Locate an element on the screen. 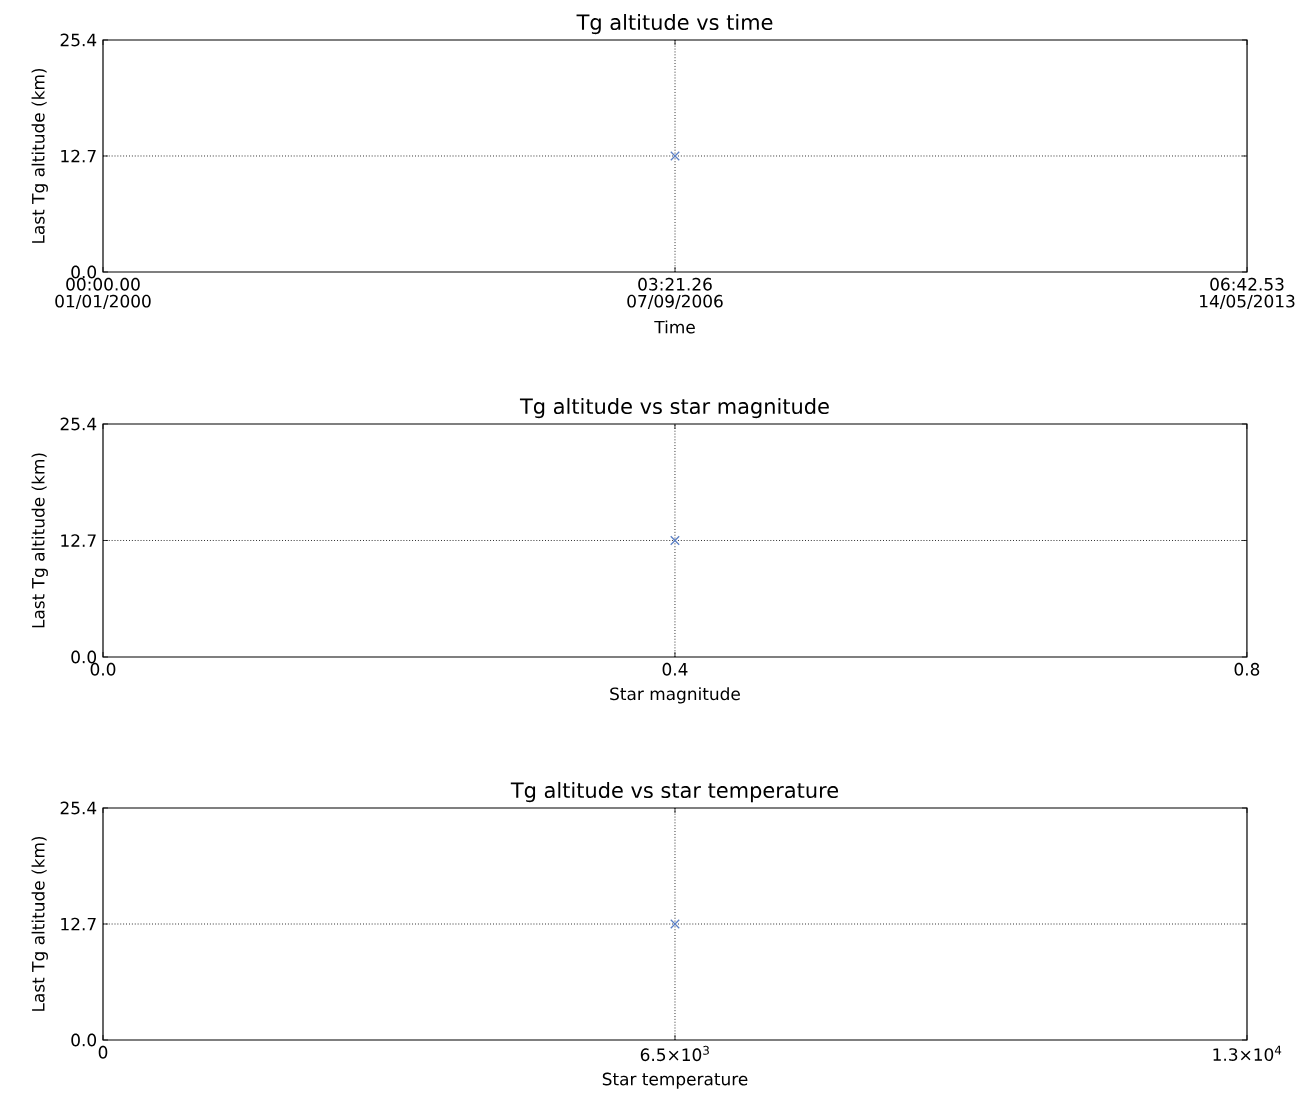 This screenshot has height=1110, width=1315. x-tick-label: 0.0 is located at coordinates (103, 669).